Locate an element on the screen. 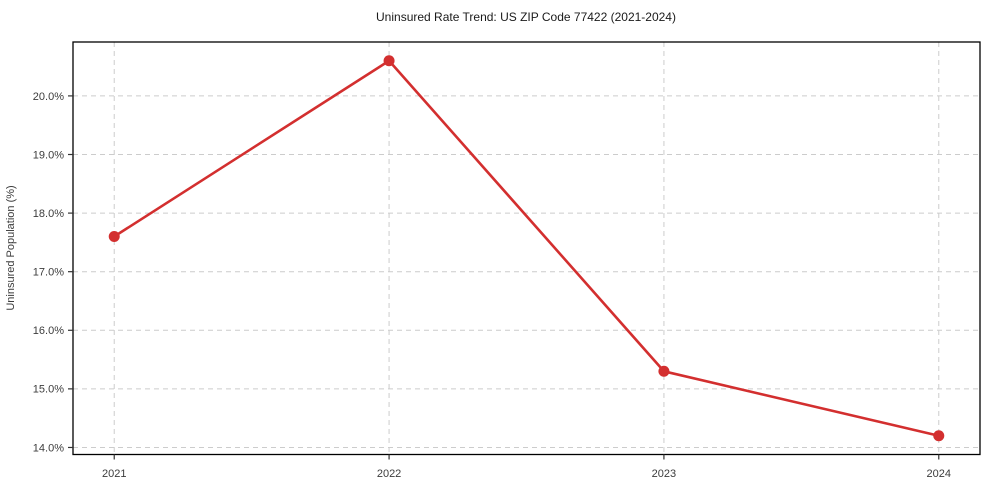 This screenshot has height=490, width=989. y-tick-label: 18.0% is located at coordinates (48, 214).